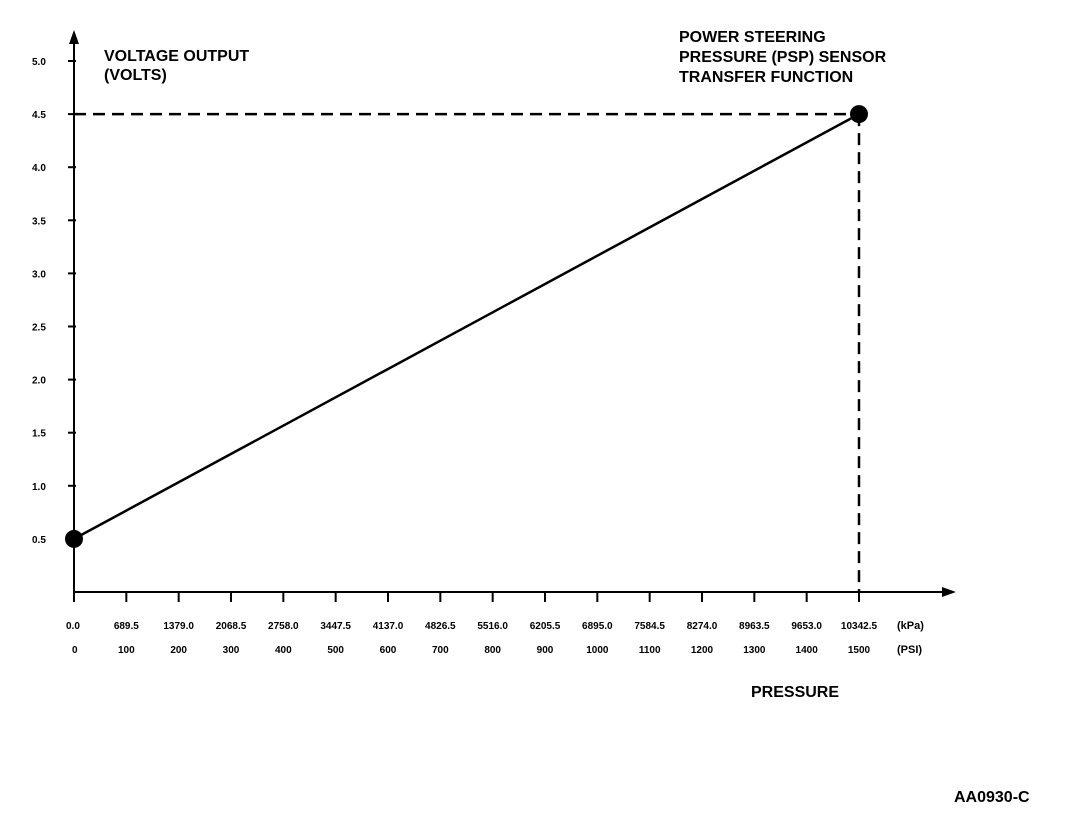 The image size is (1088, 826). What do you see at coordinates (545, 626) in the screenshot?
I see `x-tick-label-kpa: 6205.5` at bounding box center [545, 626].